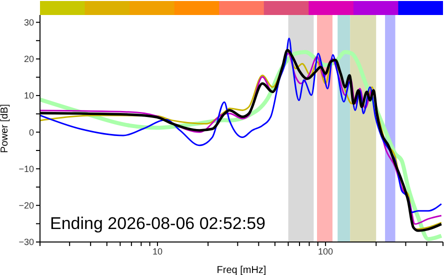 This screenshot has width=448, height=275. What do you see at coordinates (26, 242) in the screenshot?
I see `y-tick-label: −30` at bounding box center [26, 242].